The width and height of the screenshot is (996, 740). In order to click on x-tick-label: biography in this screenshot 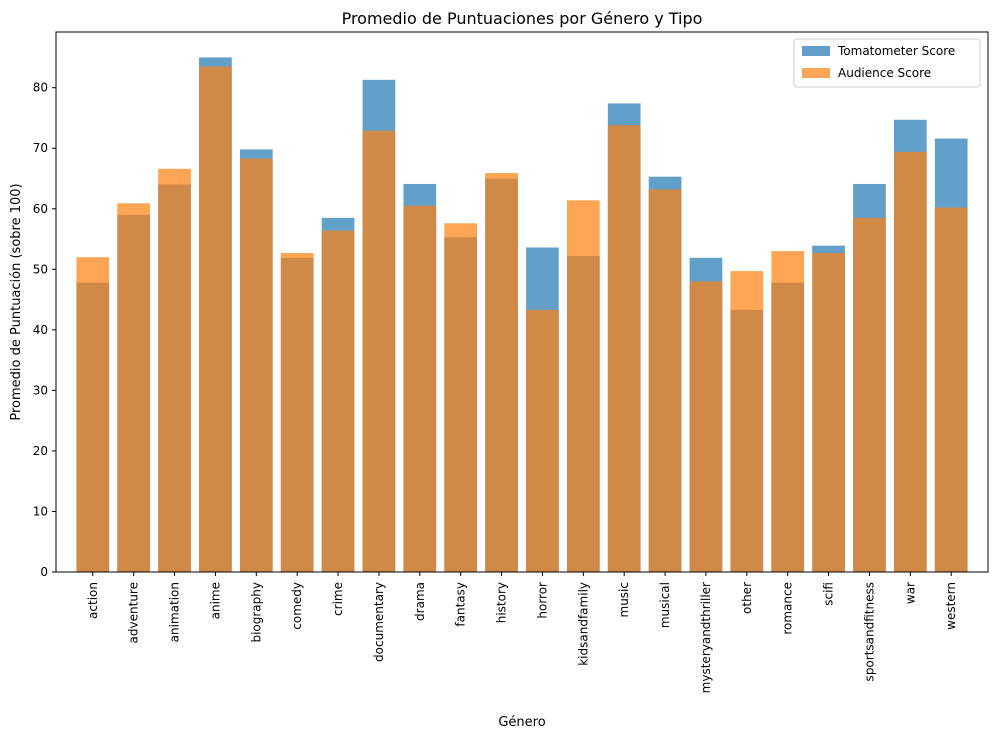, I will do `click(256, 612)`.